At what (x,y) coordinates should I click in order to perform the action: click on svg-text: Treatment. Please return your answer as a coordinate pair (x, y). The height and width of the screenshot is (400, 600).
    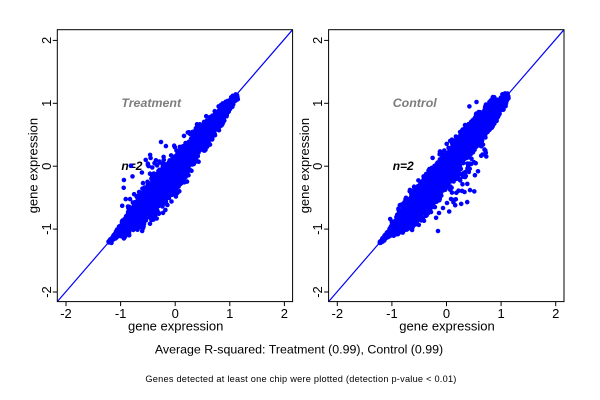
    Looking at the image, I should click on (151, 103).